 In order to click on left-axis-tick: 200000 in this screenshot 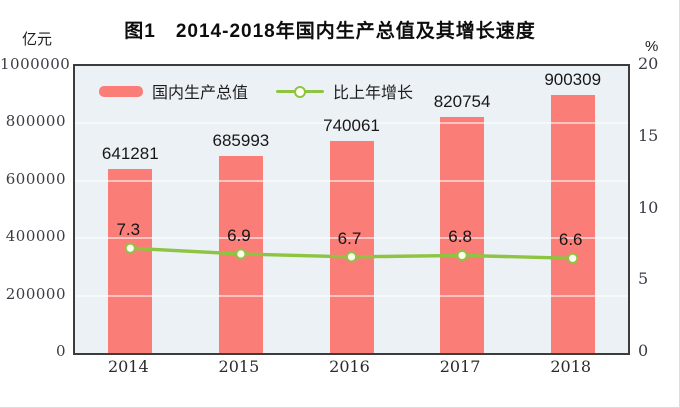, I will do `click(35, 293)`.